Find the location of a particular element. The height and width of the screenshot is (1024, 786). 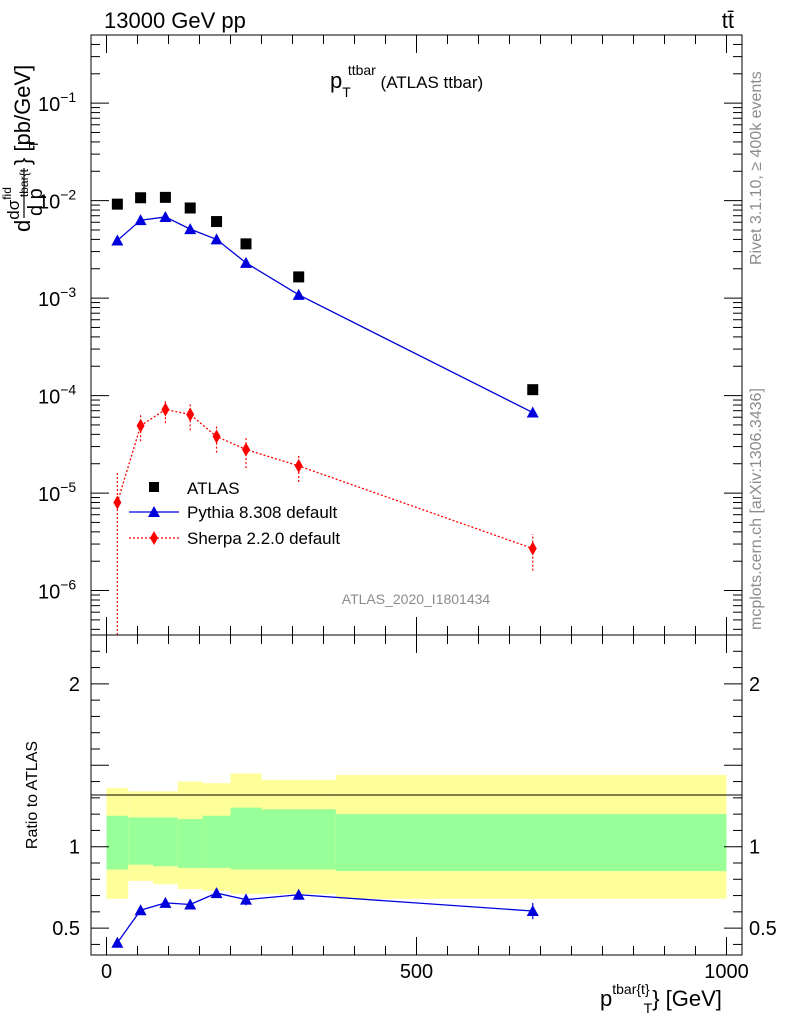

ylabel-sigma: dσ is located at coordinates (13, 209).